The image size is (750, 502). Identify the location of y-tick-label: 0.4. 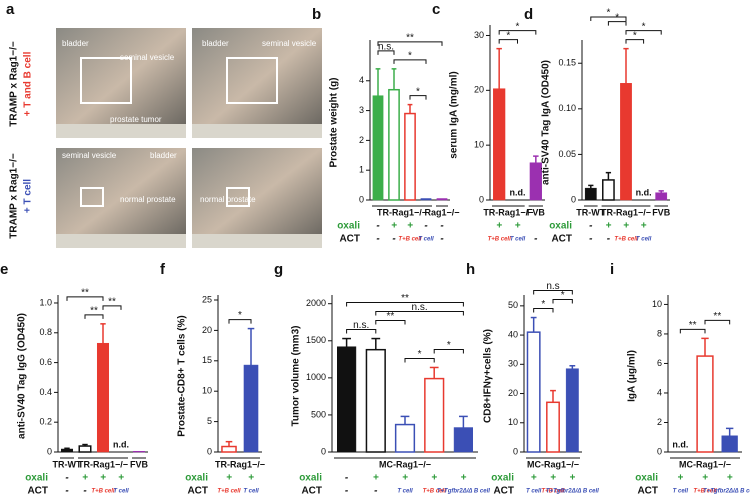
(45, 392).